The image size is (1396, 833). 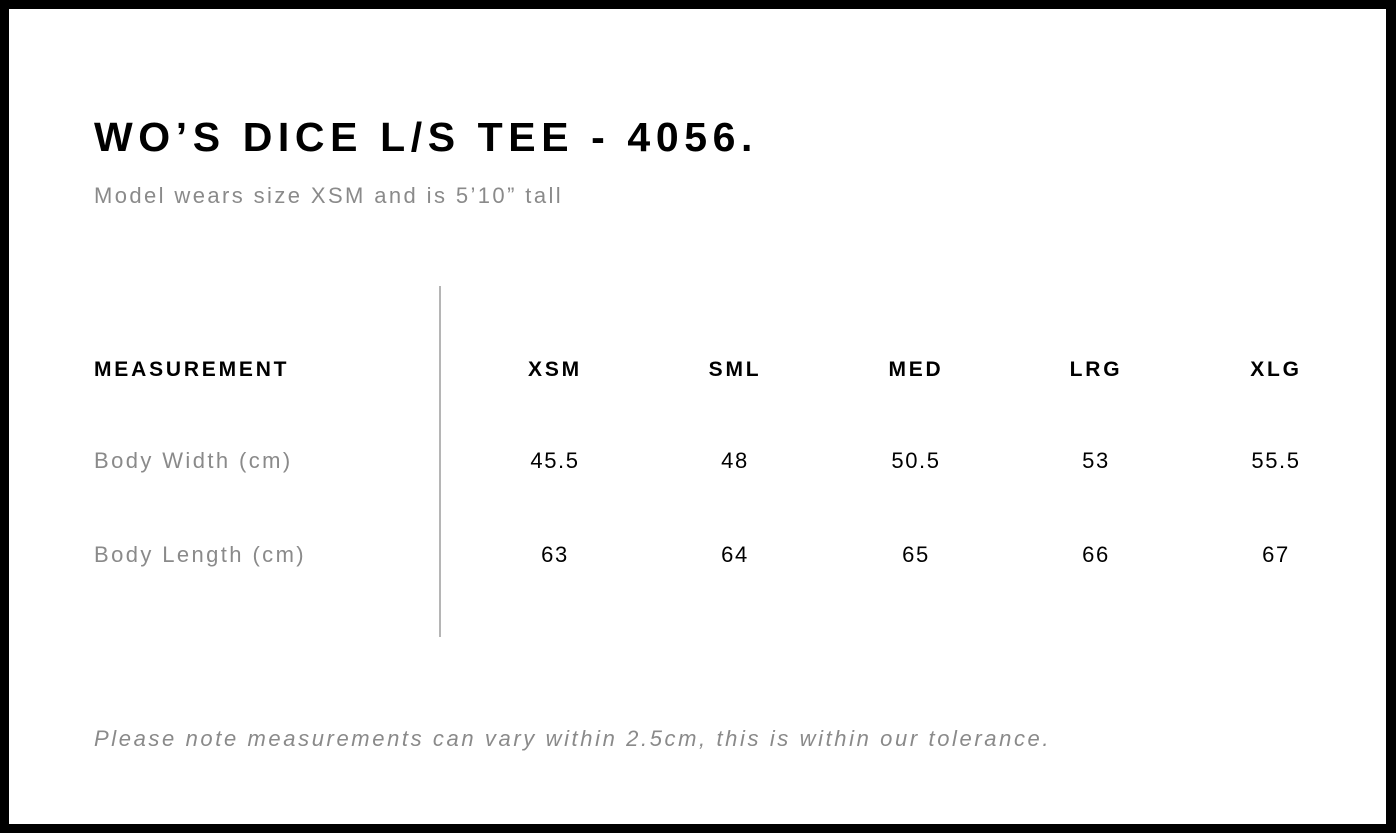 What do you see at coordinates (916, 460) in the screenshot?
I see `table-cell: 50.5` at bounding box center [916, 460].